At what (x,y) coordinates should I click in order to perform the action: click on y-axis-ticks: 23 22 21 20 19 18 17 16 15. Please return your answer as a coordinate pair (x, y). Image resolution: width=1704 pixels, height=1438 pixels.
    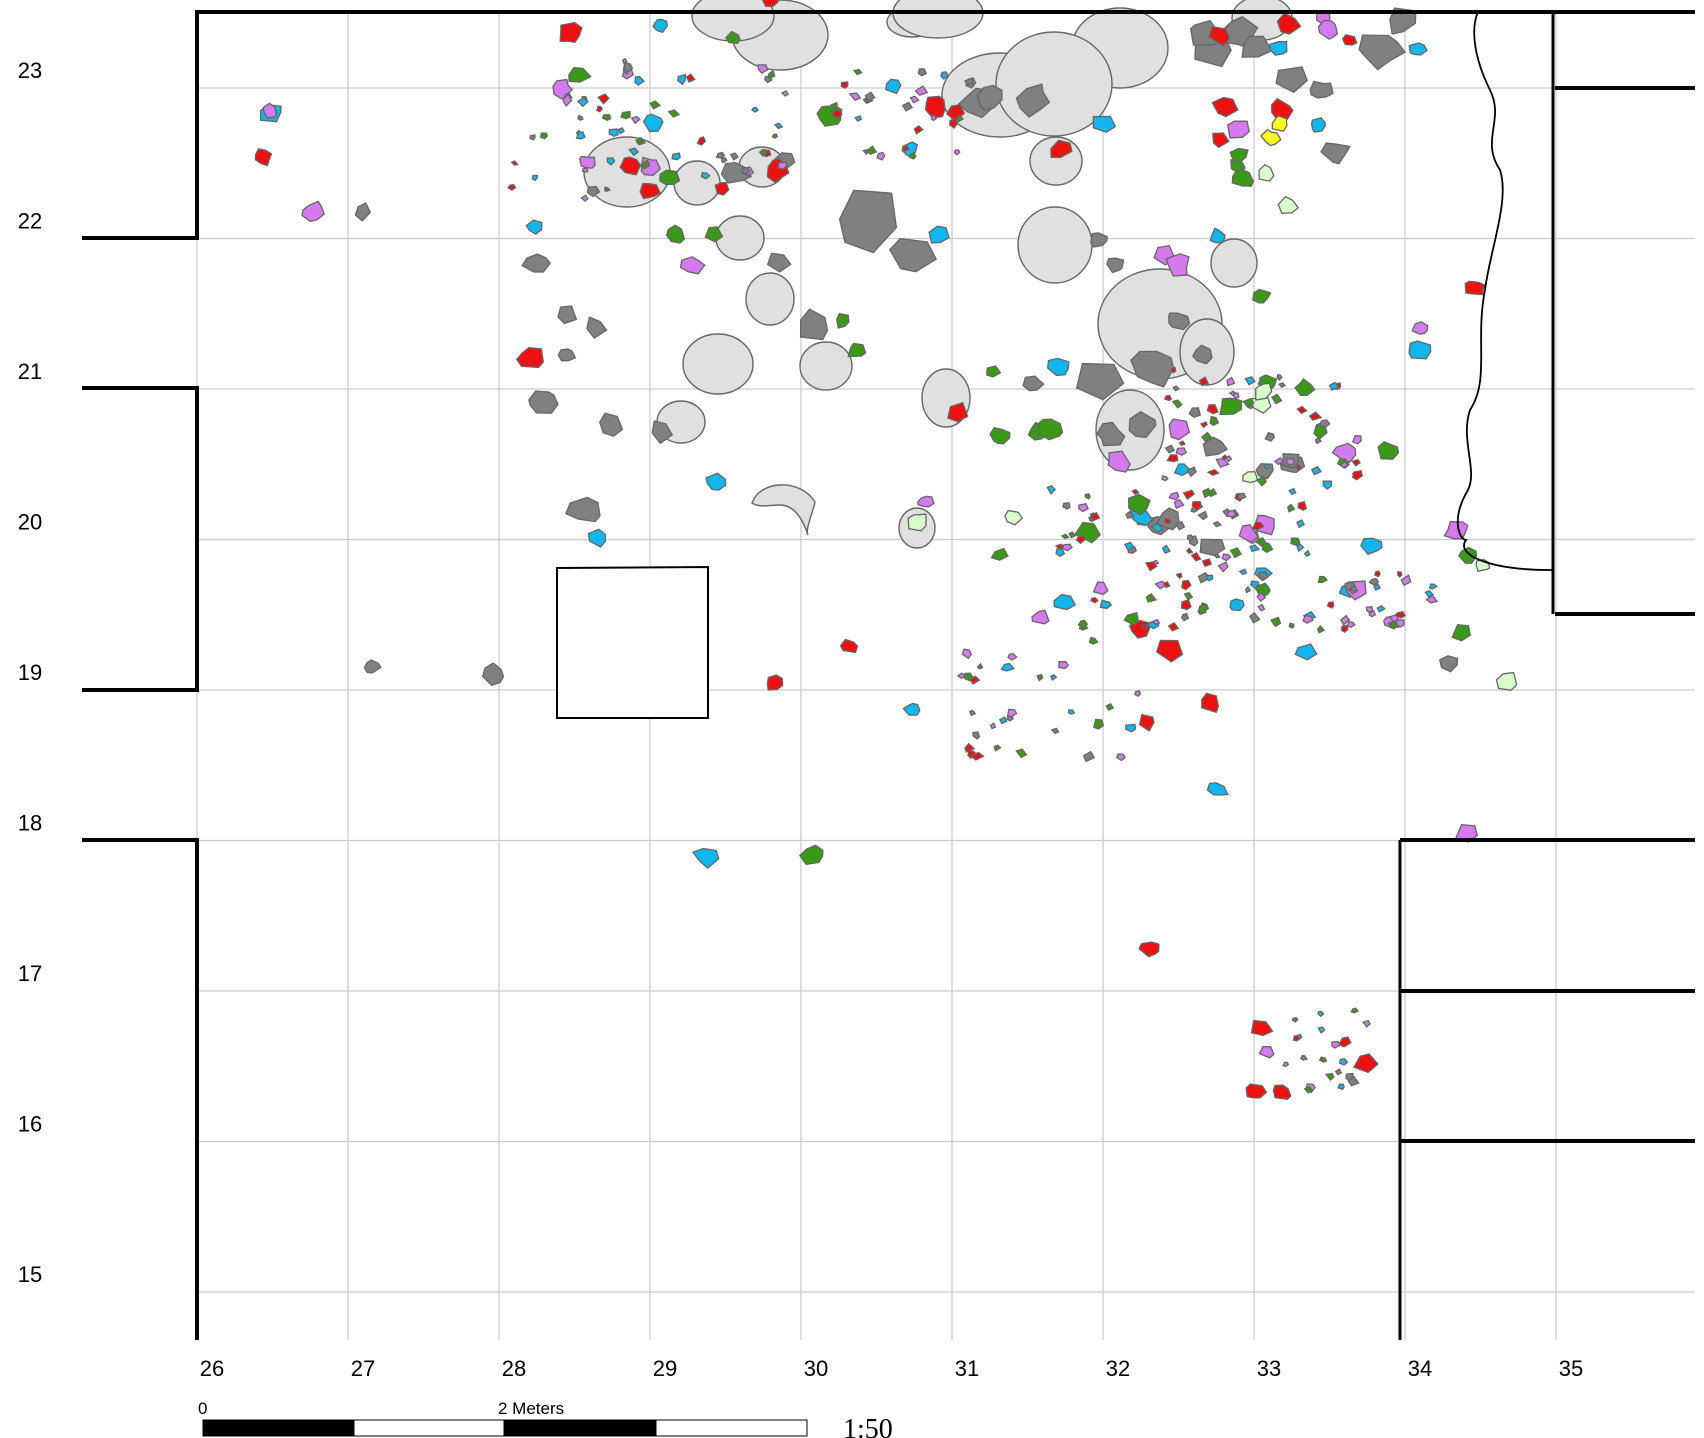
    Looking at the image, I should click on (30, 672).